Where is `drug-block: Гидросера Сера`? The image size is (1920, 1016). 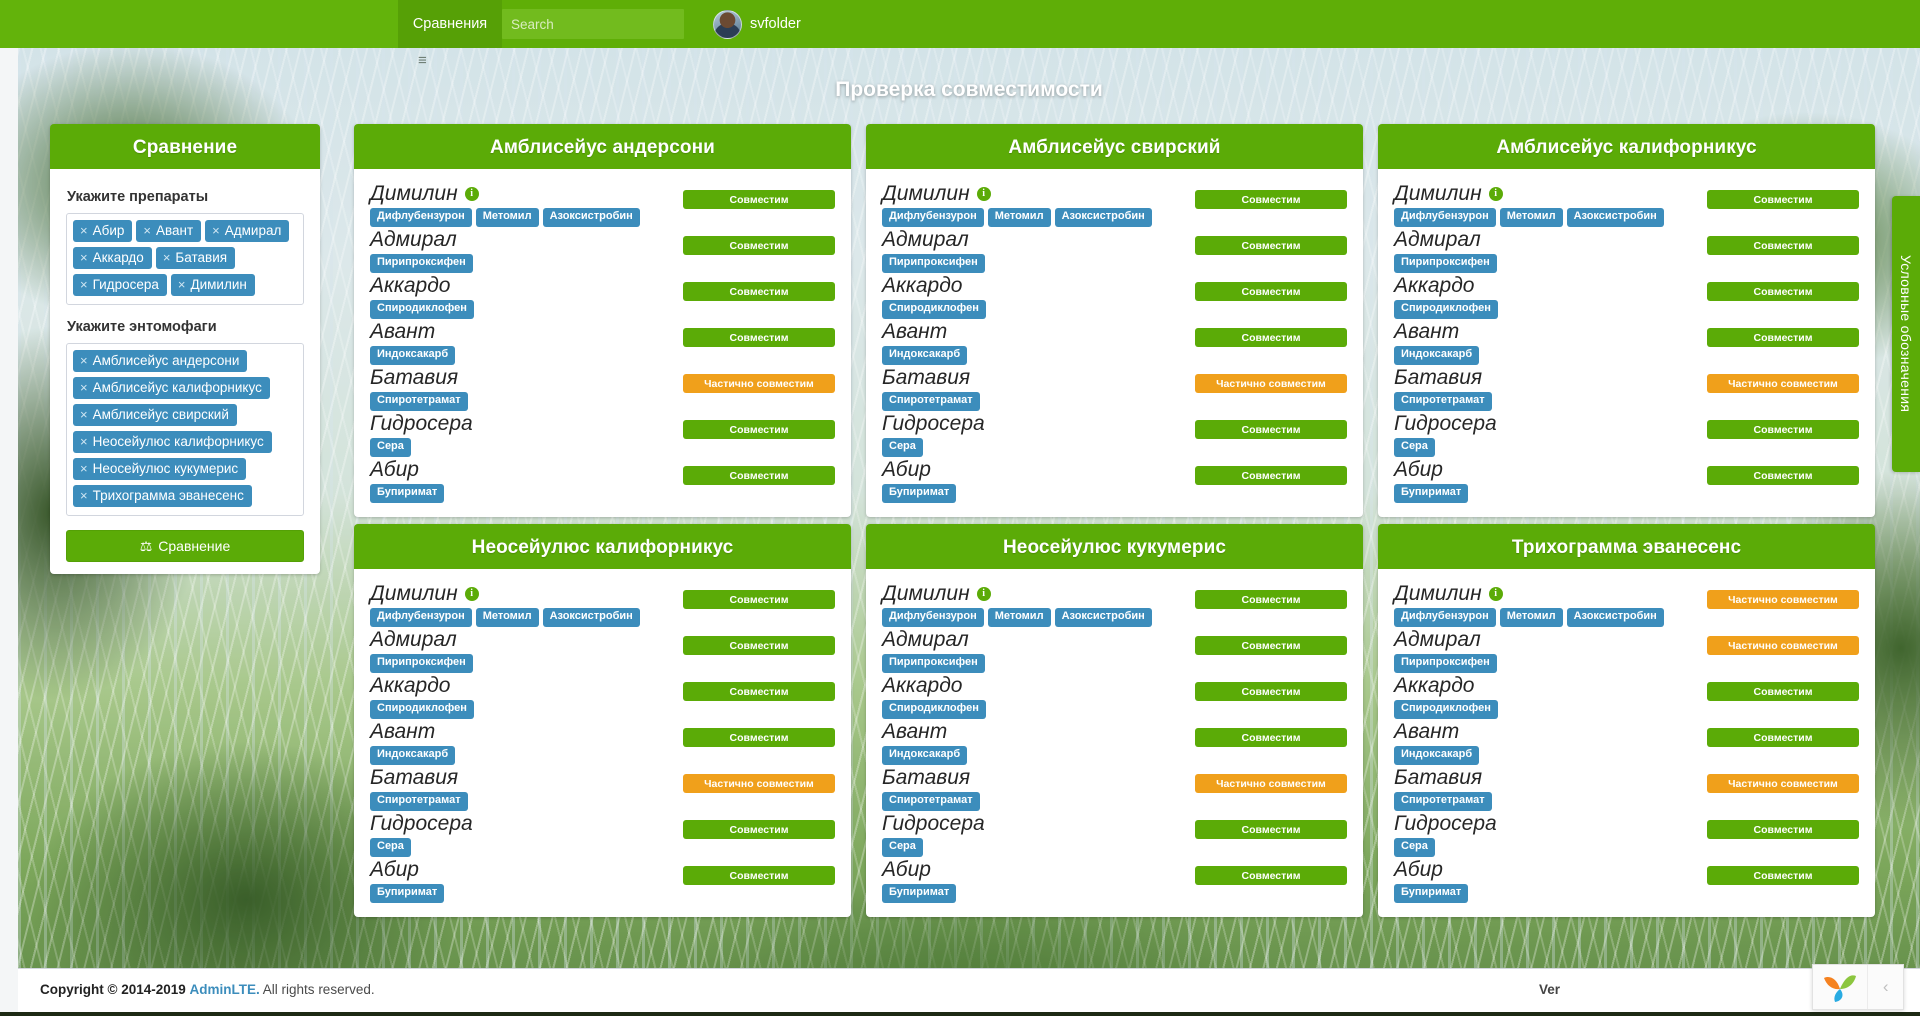
drug-block: Гидросера Сера is located at coordinates (527, 435).